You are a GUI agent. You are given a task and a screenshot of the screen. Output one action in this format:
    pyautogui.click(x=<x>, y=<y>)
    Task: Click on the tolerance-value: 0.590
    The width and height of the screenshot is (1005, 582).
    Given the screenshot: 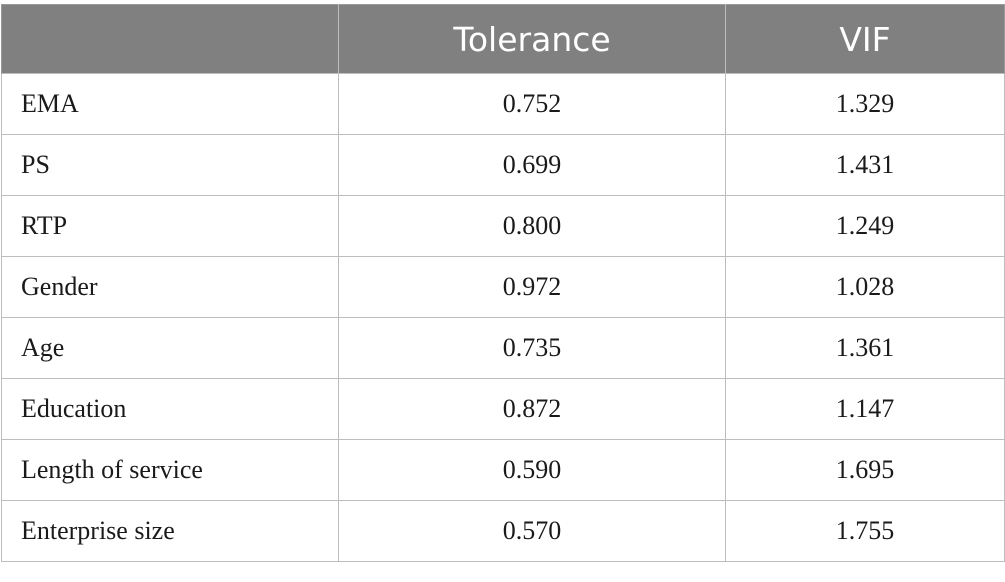 What is the action you would take?
    pyautogui.click(x=532, y=470)
    